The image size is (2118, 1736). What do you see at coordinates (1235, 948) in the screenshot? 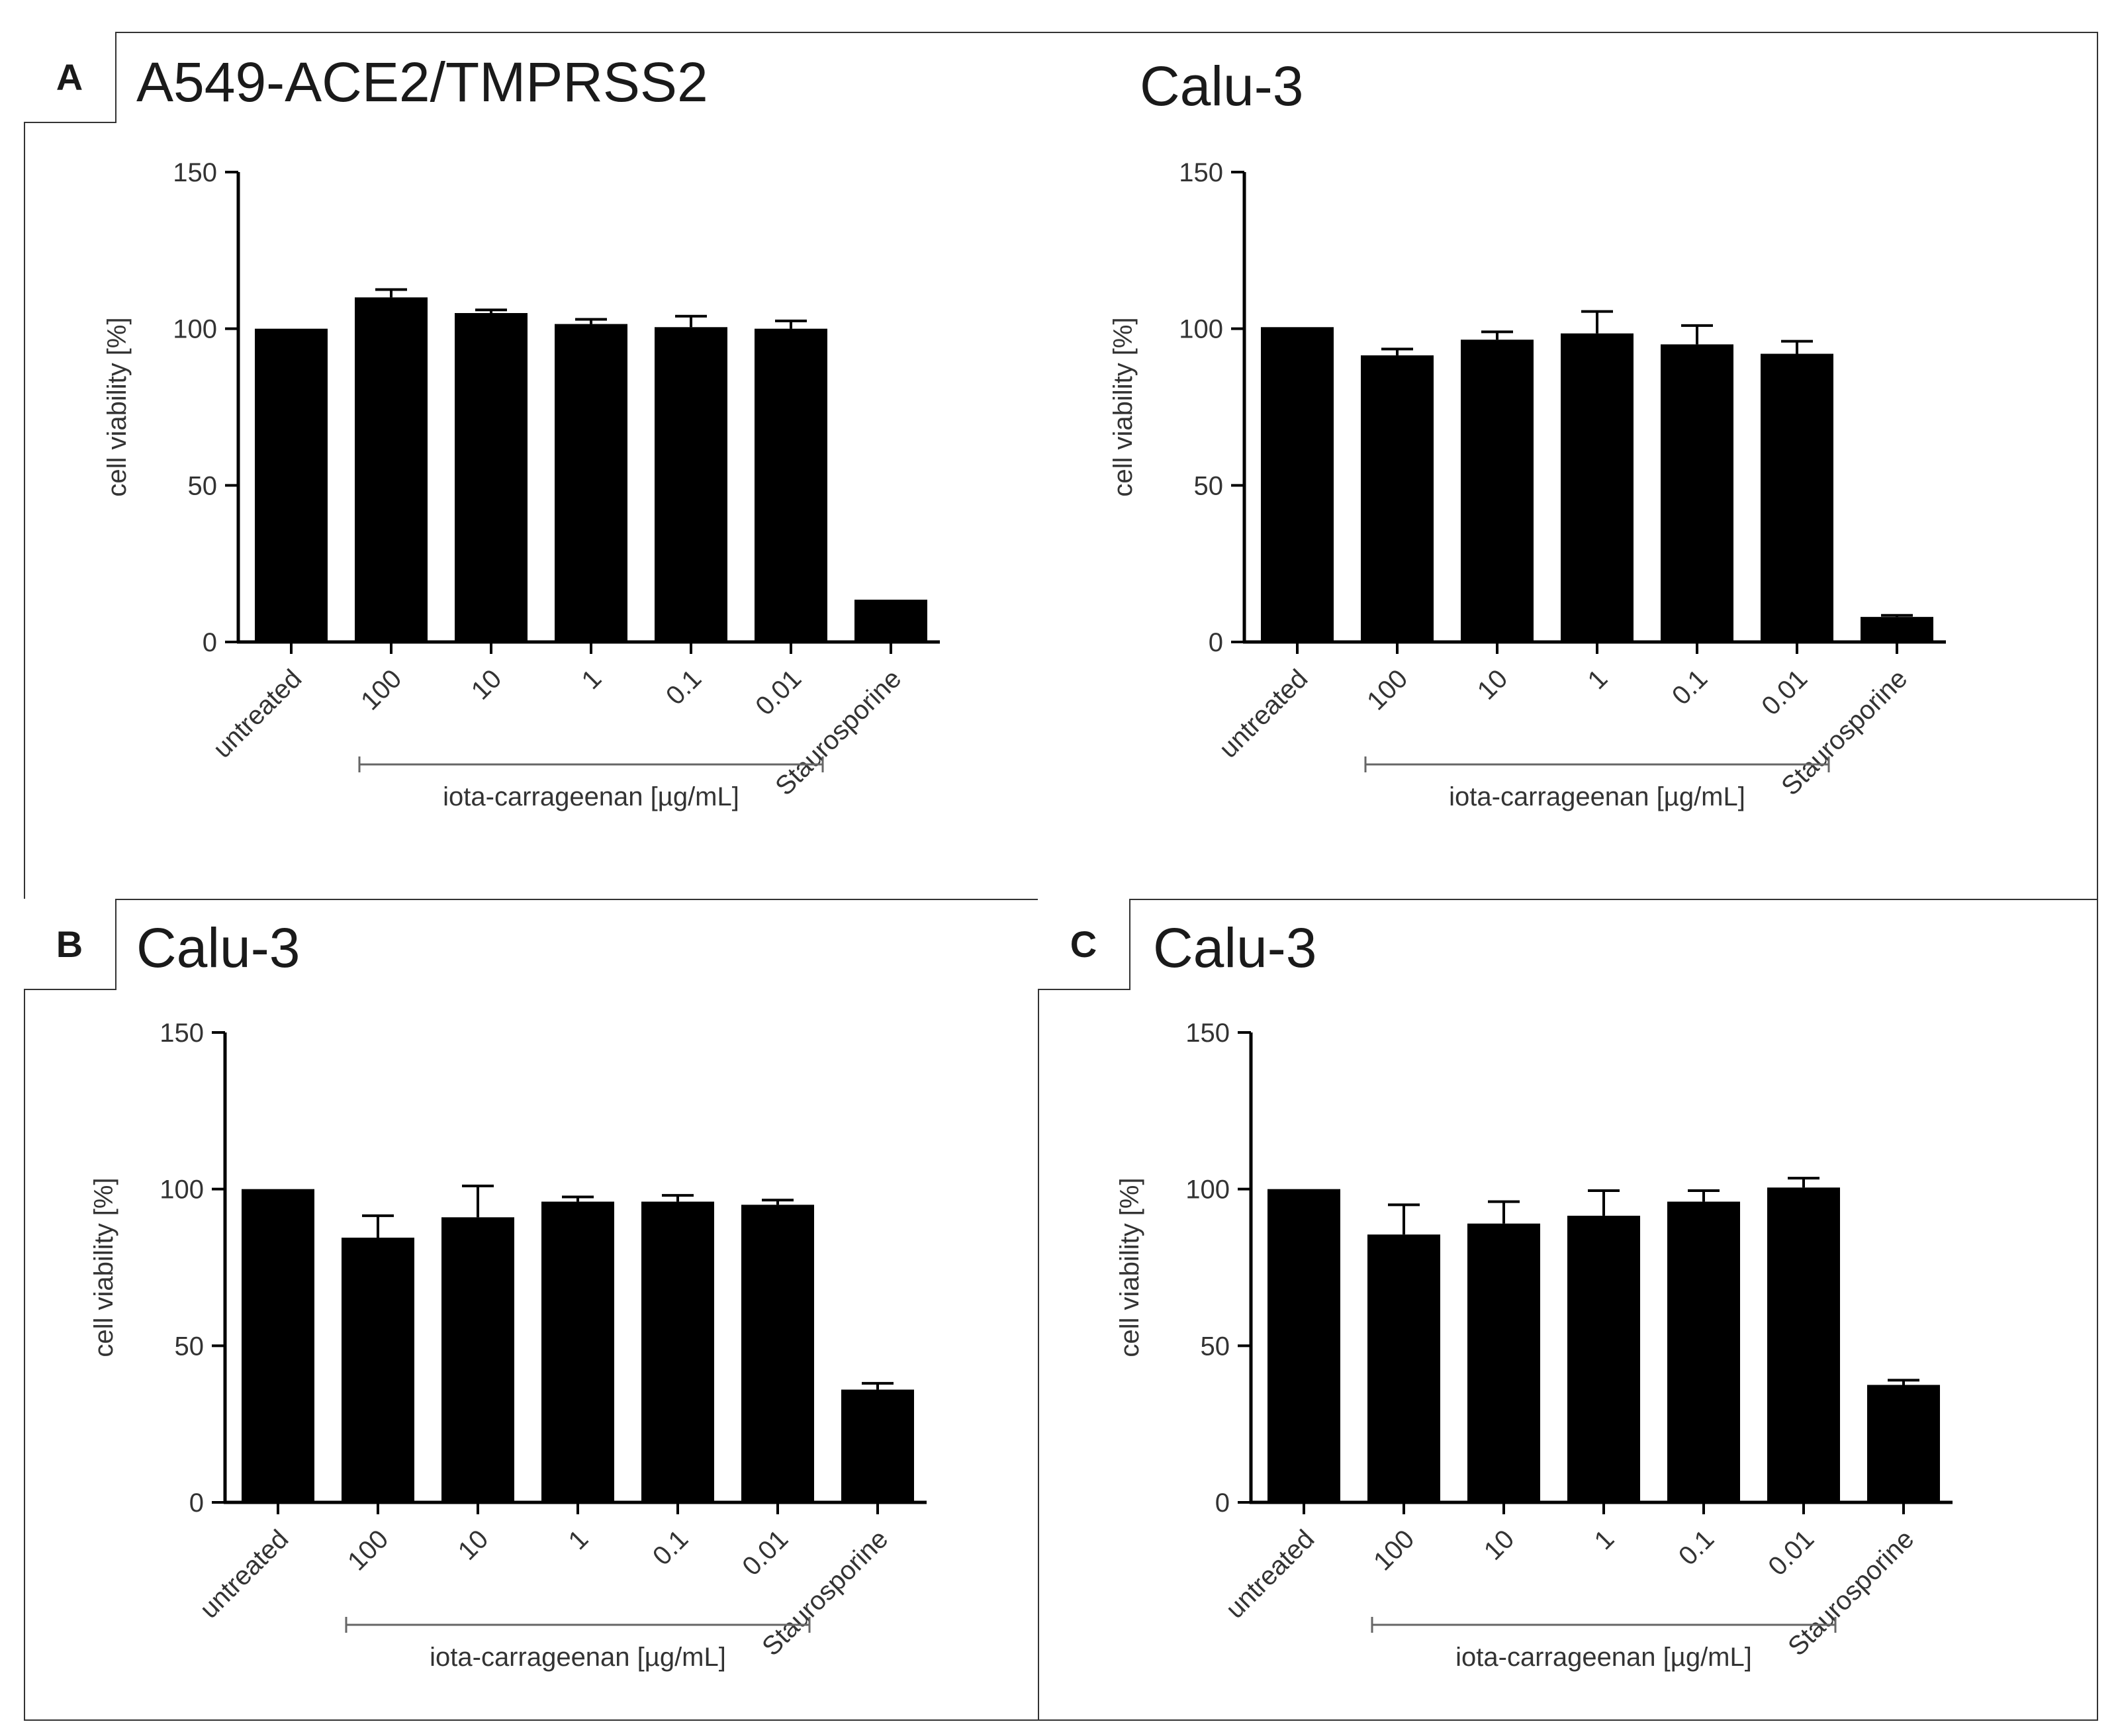
I see `chart-c-title: Calu-3` at bounding box center [1235, 948].